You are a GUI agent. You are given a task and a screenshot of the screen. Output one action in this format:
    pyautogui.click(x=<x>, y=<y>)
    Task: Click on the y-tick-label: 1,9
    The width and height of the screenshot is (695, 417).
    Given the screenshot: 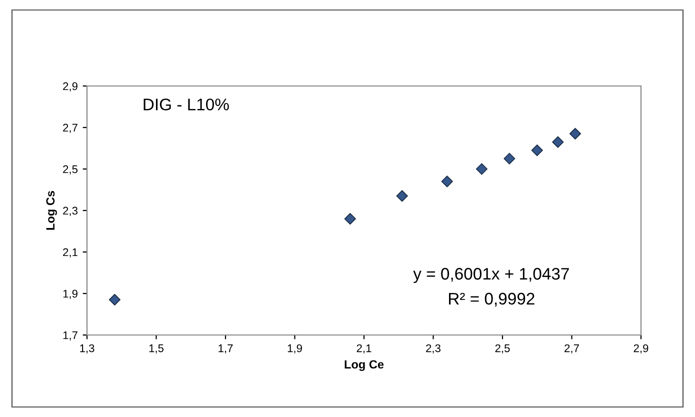 What is the action you would take?
    pyautogui.click(x=70, y=294)
    